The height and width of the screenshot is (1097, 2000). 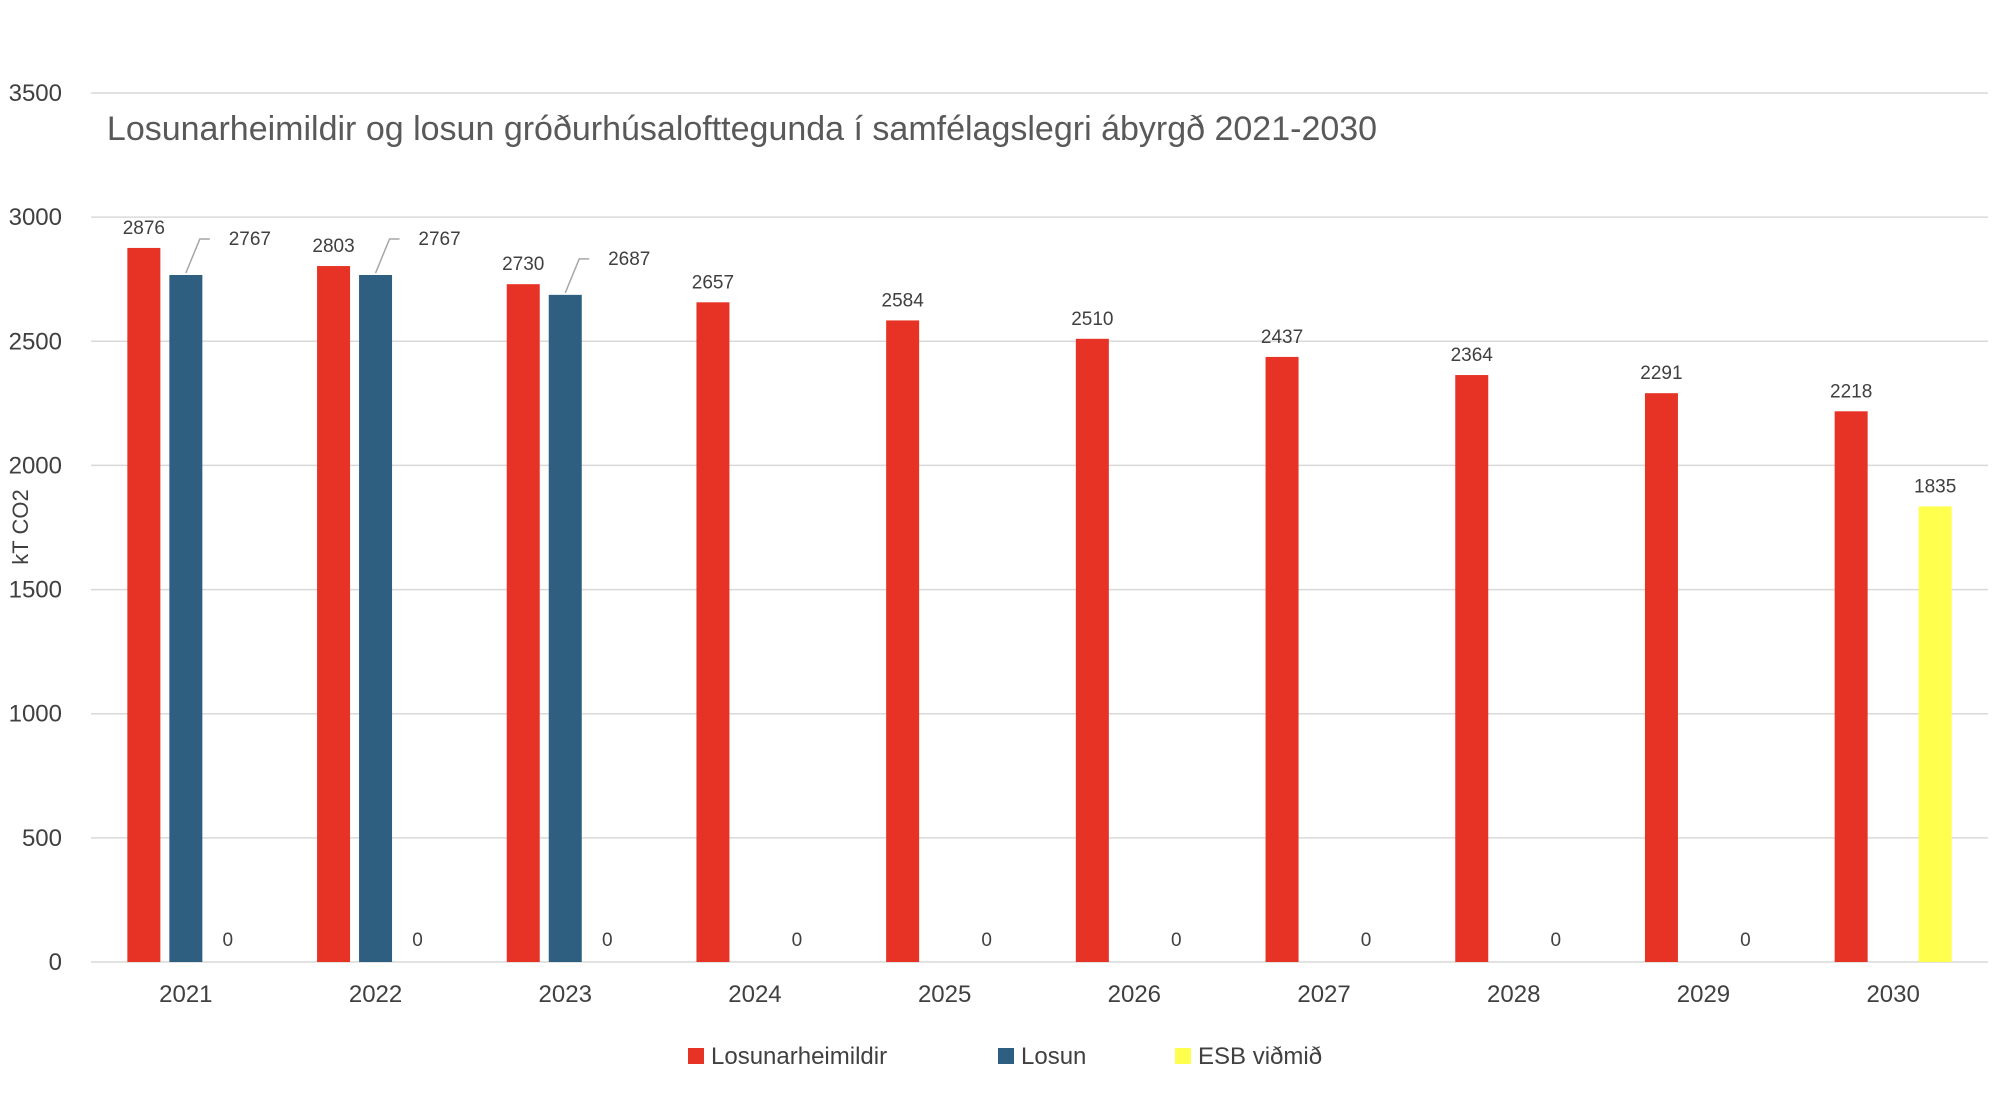 I want to click on x-tick-label: 2026, so click(x=1134, y=994).